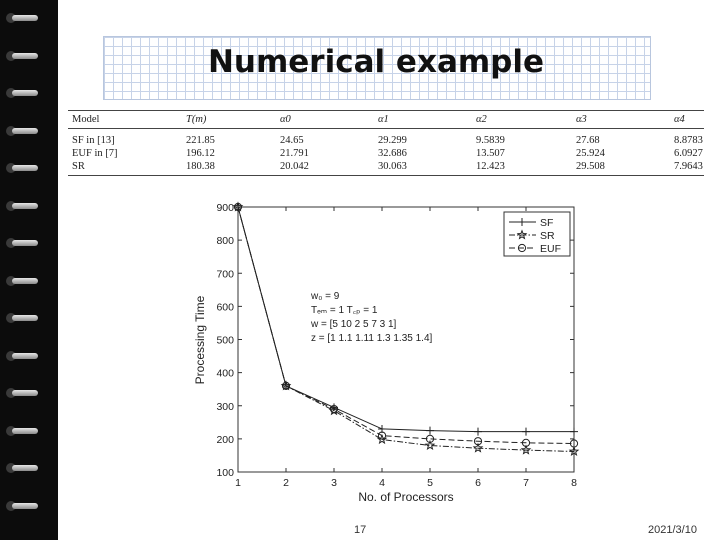 This screenshot has width=720, height=540. Describe the element at coordinates (679, 119) in the screenshot. I see `table-header-cell: α4` at that location.